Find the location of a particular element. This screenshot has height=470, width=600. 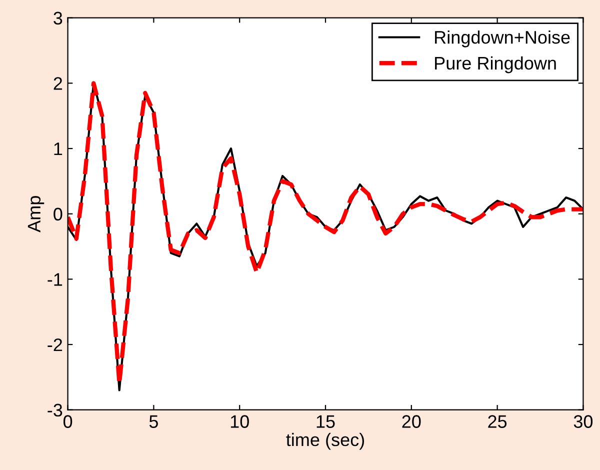

legend-label: Ringdown+Noise is located at coordinates (502, 39).